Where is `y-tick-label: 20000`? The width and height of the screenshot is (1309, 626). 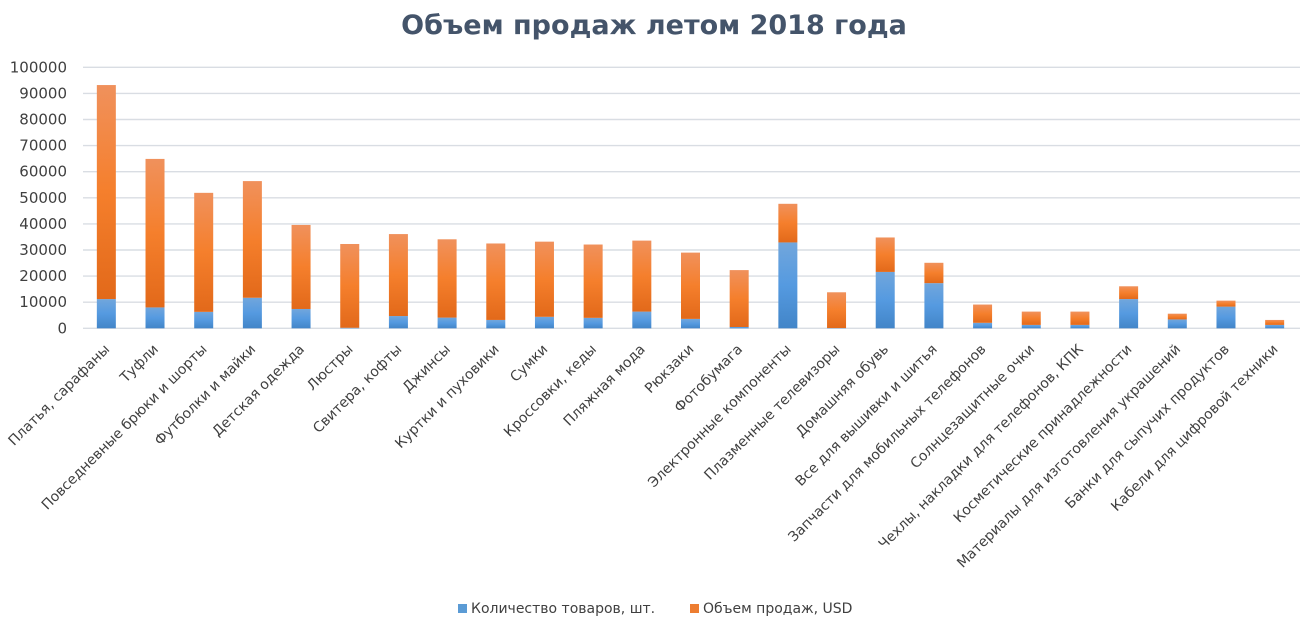
y-tick-label: 20000 is located at coordinates (43, 276).